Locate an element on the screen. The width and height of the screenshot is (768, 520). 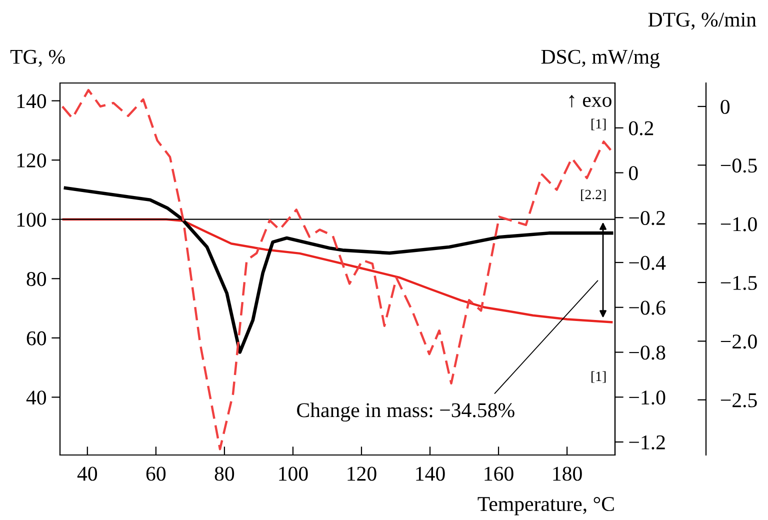
y-tick-label: 60 is located at coordinates (36, 338).